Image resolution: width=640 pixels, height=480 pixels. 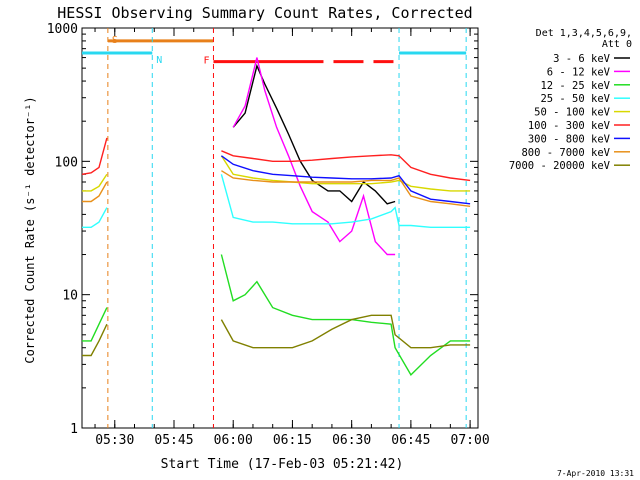 What do you see at coordinates (572, 113) in the screenshot?
I see `legend-entry-label: 50 - 100 keV` at bounding box center [572, 113].